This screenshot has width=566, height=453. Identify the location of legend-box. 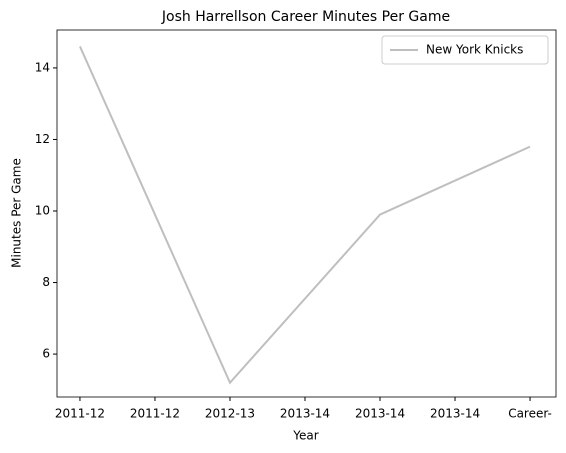
(465, 50).